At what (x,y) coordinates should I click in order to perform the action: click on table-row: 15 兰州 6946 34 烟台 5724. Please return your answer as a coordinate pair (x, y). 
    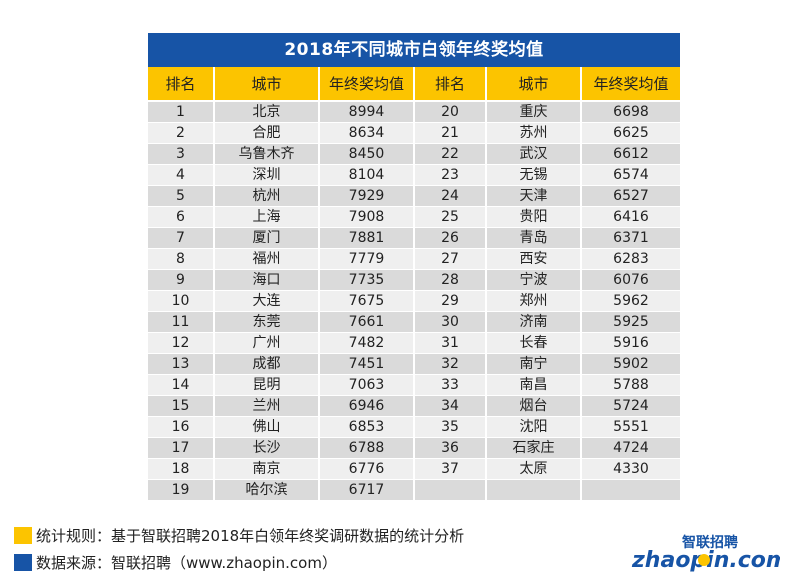
    Looking at the image, I should click on (414, 406).